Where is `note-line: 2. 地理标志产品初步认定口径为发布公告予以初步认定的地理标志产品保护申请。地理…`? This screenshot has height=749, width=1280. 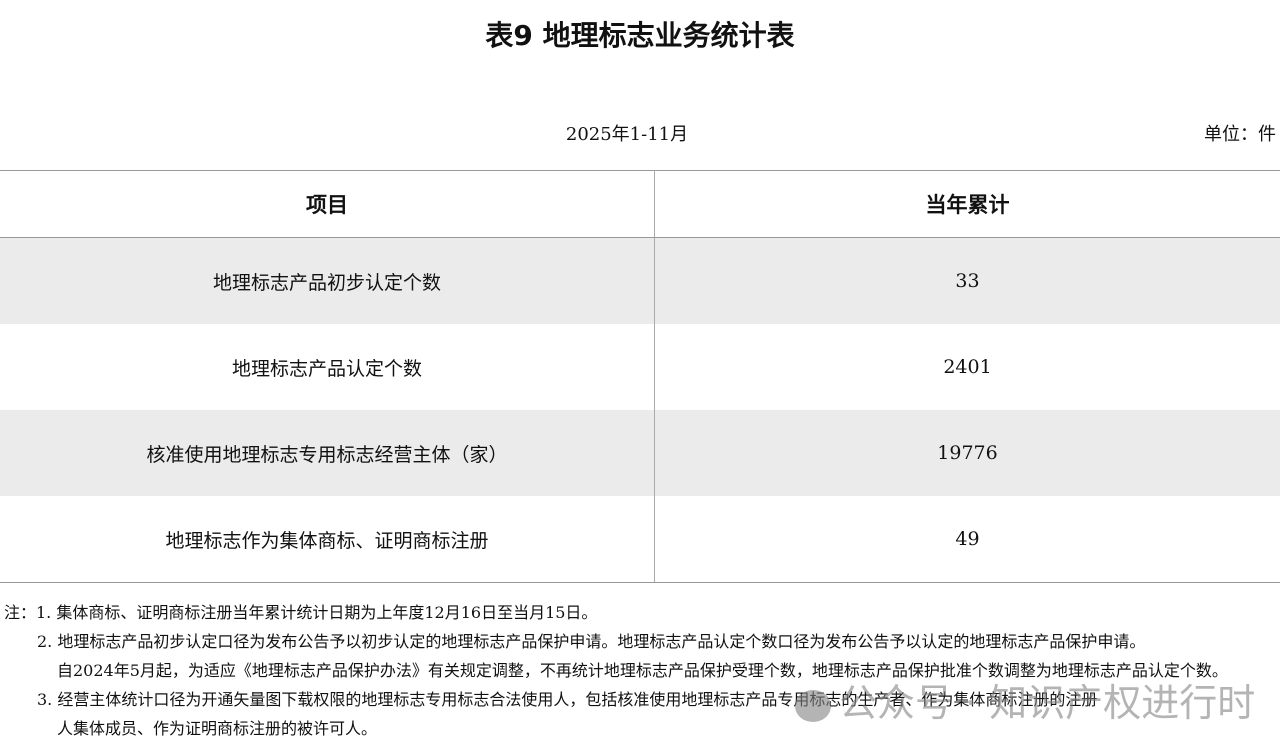
note-line: 2. 地理标志产品初步认定口径为发布公告予以初步认定的地理标志产品保护申请。地理… is located at coordinates (591, 641).